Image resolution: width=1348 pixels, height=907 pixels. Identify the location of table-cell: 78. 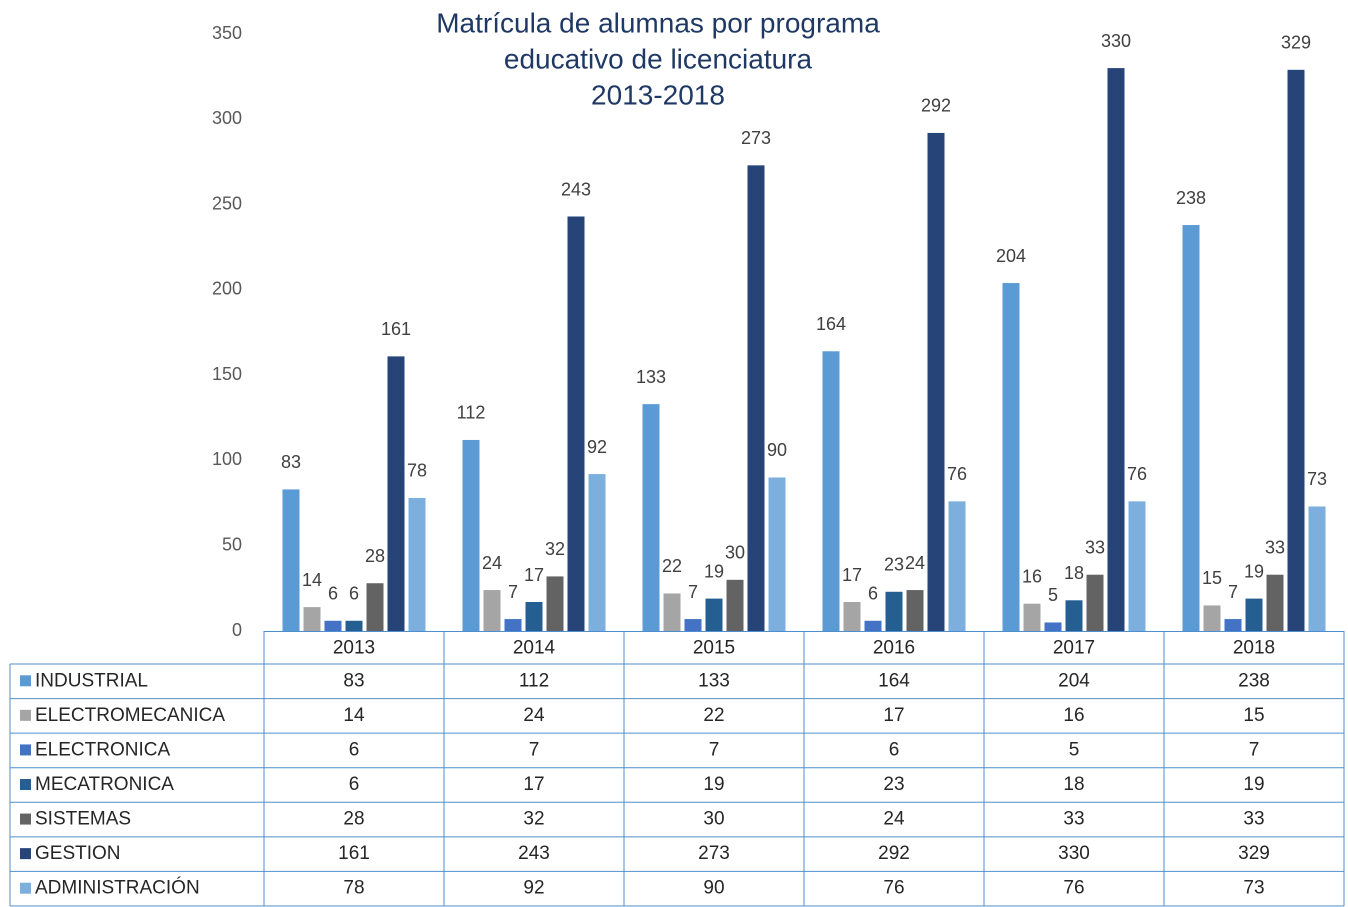
(353, 888).